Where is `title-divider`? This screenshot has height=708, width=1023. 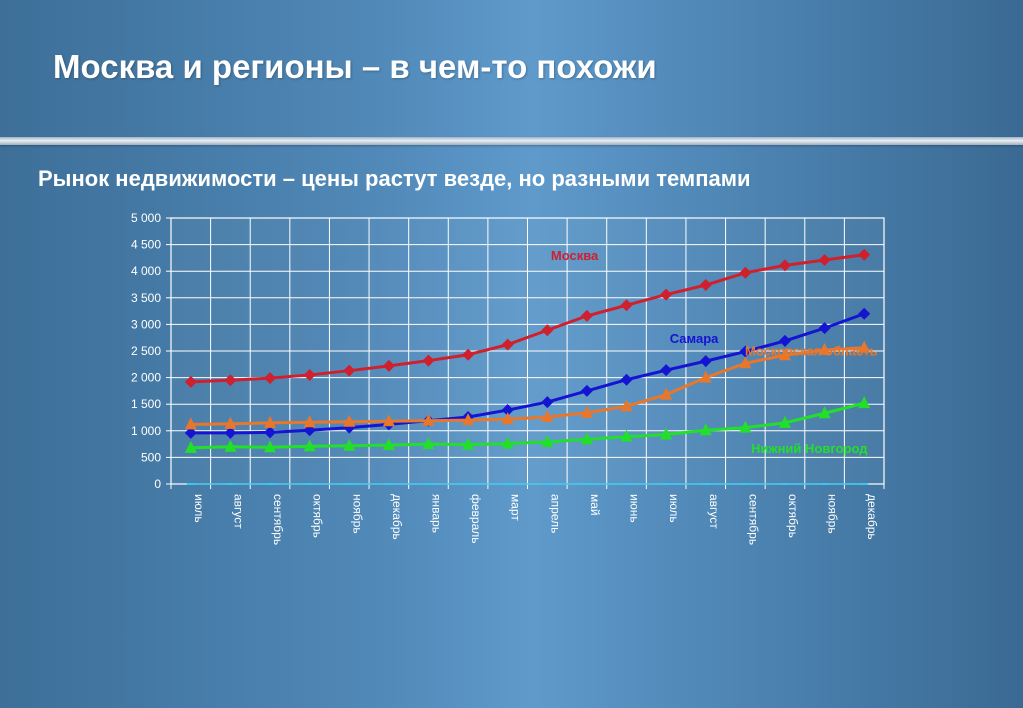
title-divider is located at coordinates (511, 141).